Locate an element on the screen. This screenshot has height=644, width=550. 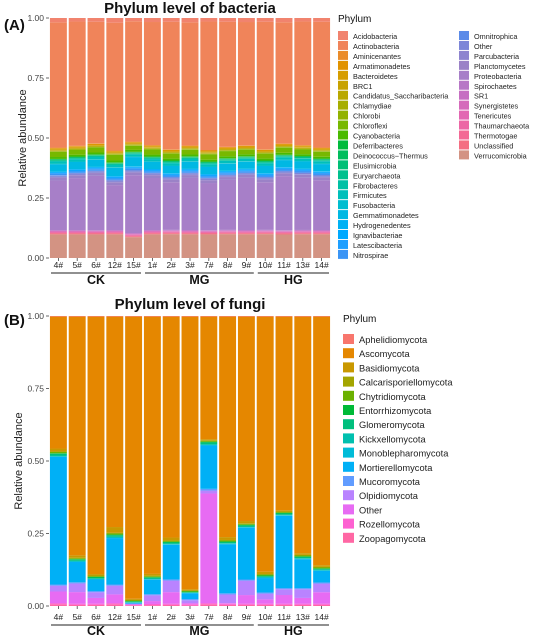
legend-label: Euryarchaeota is located at coordinates (377, 175).